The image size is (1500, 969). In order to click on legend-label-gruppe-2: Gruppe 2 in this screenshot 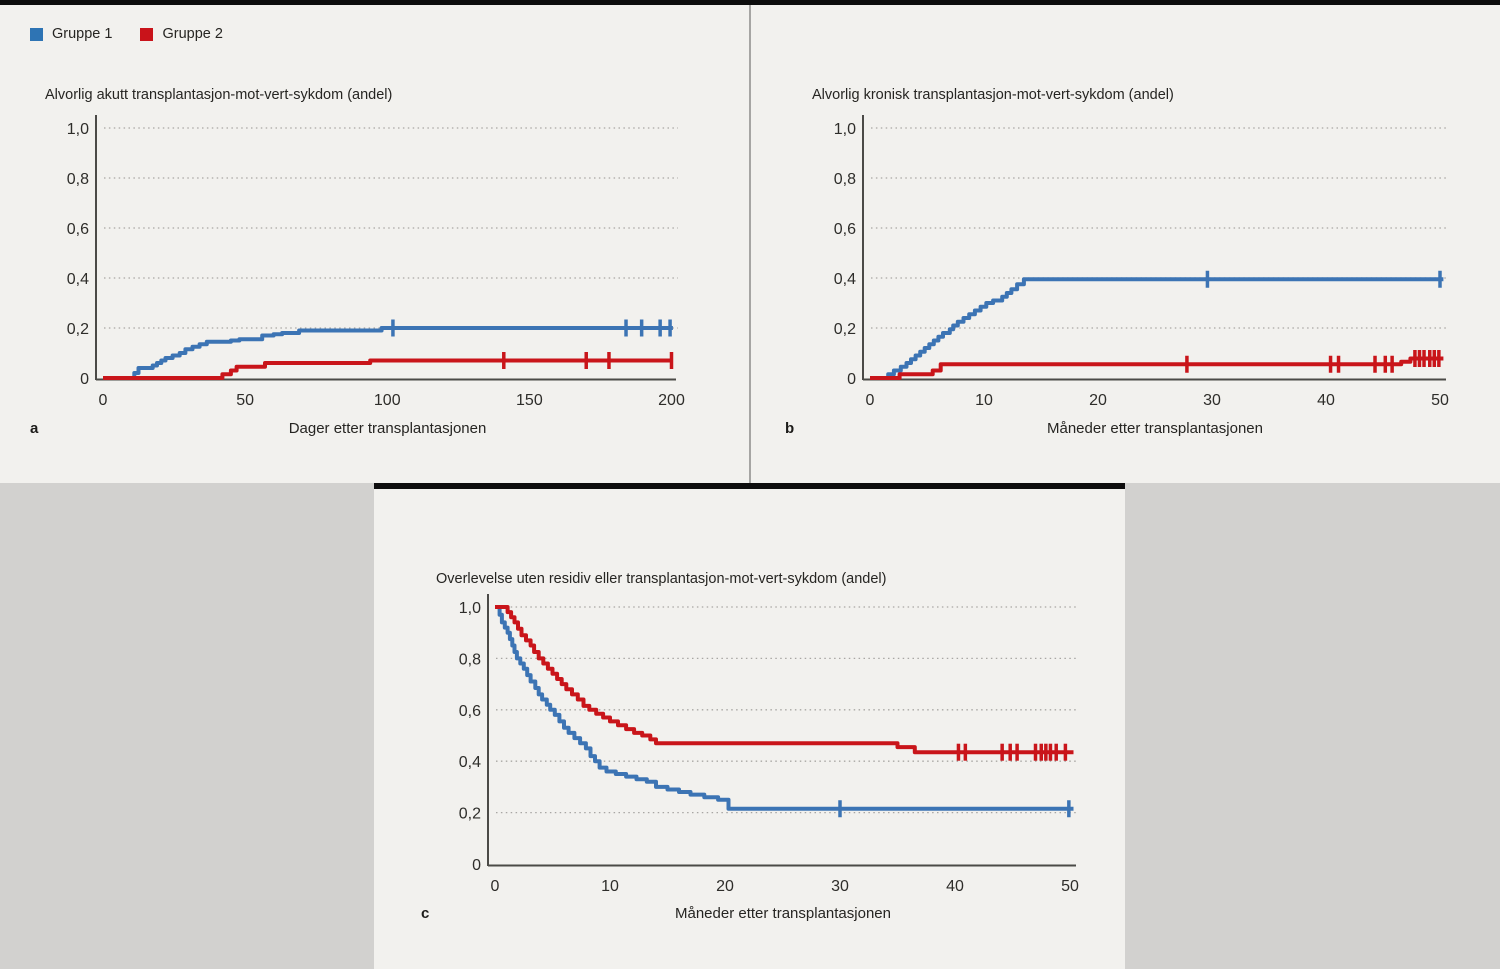, I will do `click(192, 34)`.